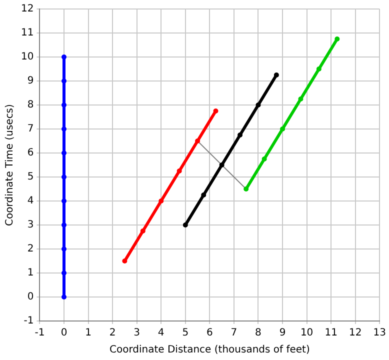 Image resolution: width=389 pixels, height=360 pixels. What do you see at coordinates (112, 333) in the screenshot?
I see `x-tick-label: 2` at bounding box center [112, 333].